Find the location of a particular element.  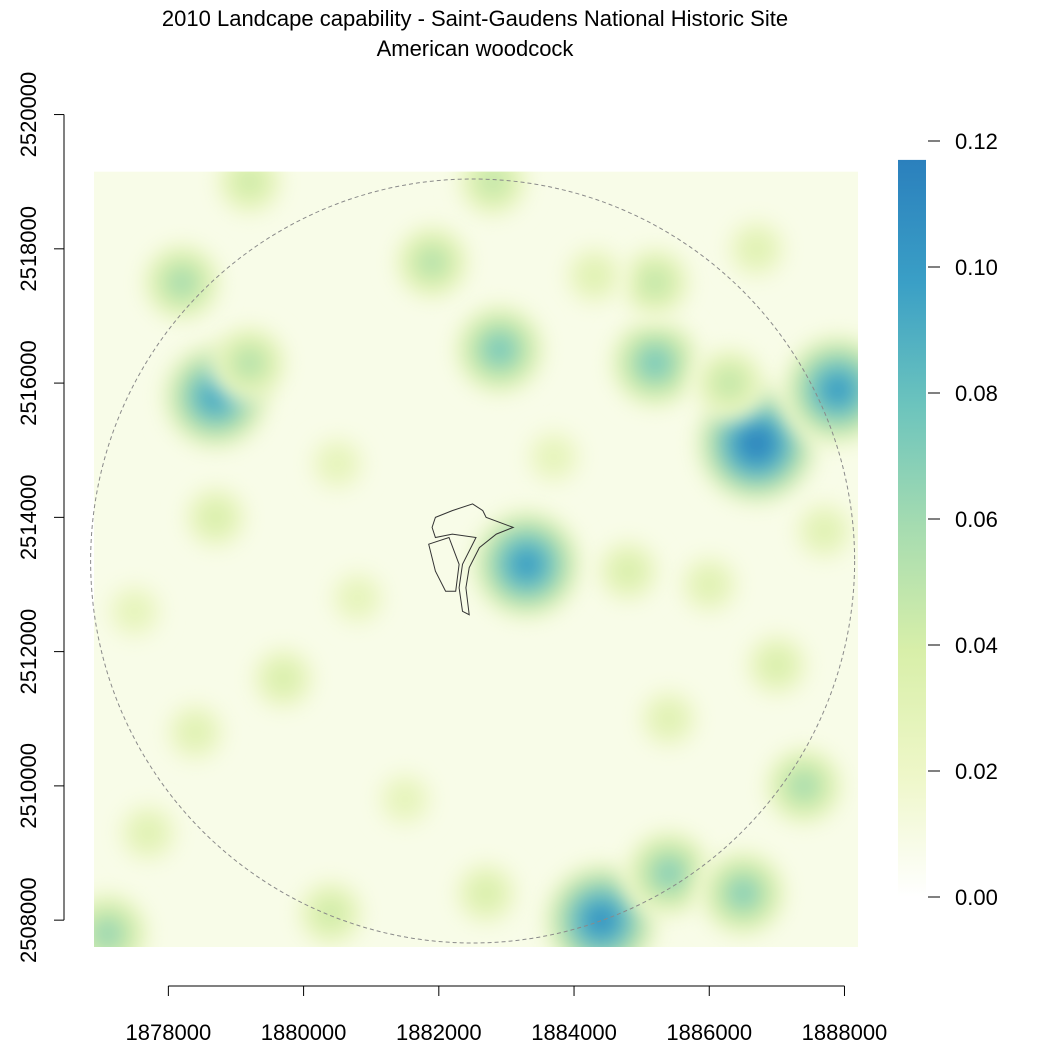

legend-tick-label: 0.12 is located at coordinates (976, 141).